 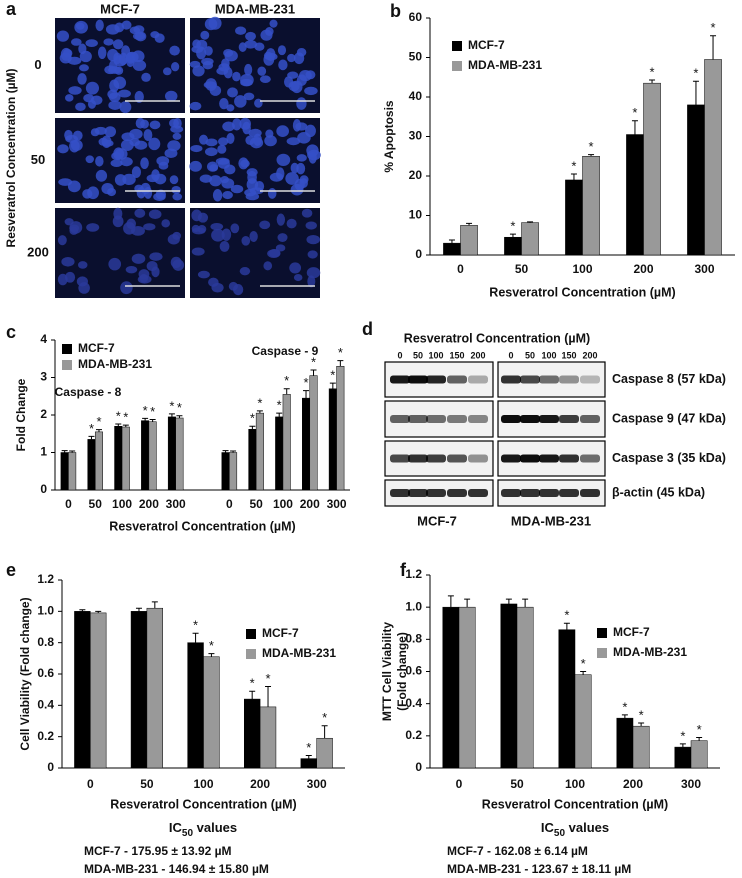 I want to click on x-tick-label: 0, so click(x=68, y=504).